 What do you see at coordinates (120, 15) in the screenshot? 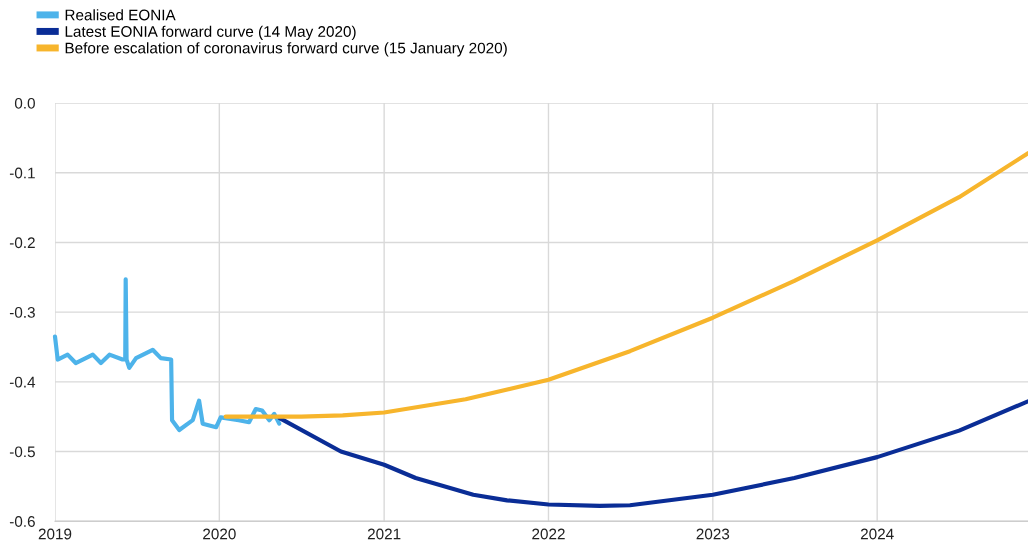
I see `legend-label: Realised EONIA` at bounding box center [120, 15].